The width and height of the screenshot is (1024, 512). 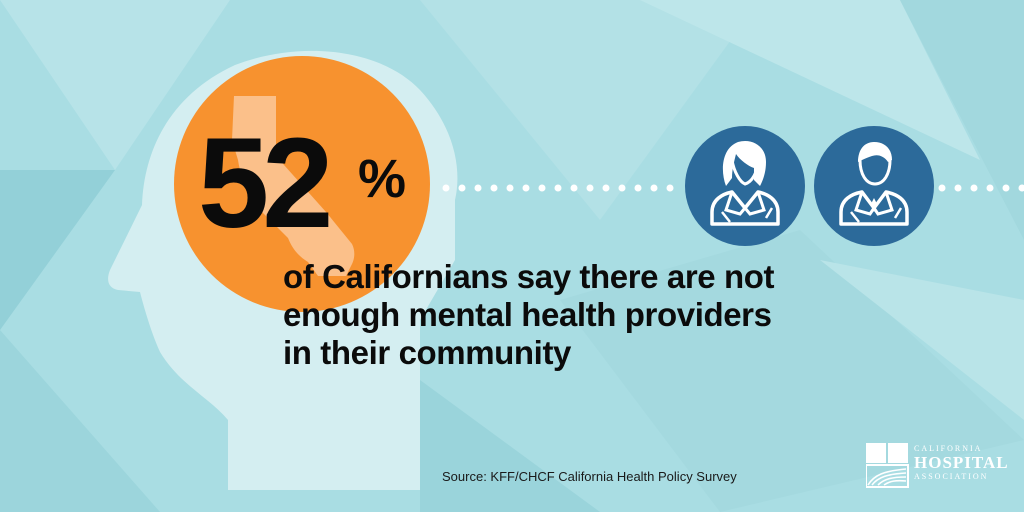 What do you see at coordinates (733, 188) in the screenshot?
I see `dotted-line` at bounding box center [733, 188].